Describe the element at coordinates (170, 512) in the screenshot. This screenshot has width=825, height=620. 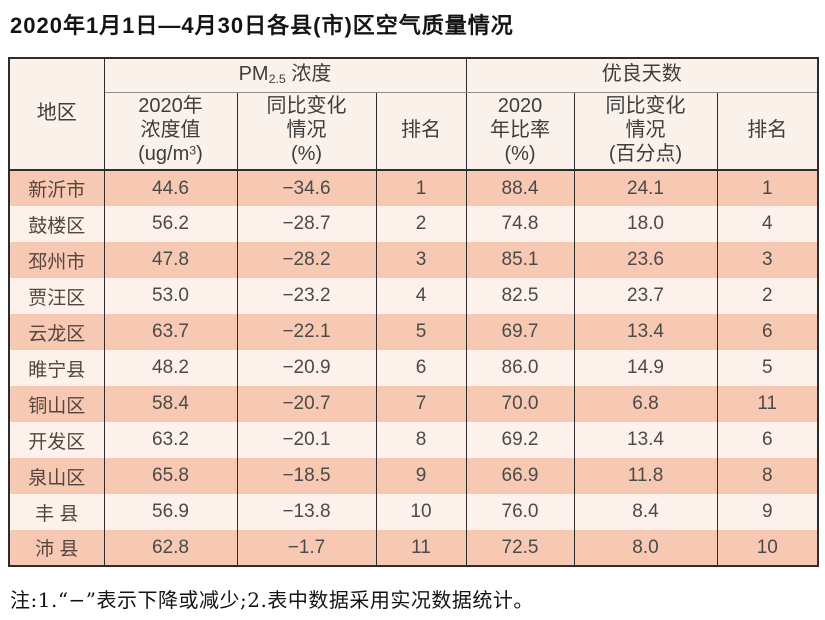
I see `value-cell: 56.9` at that location.